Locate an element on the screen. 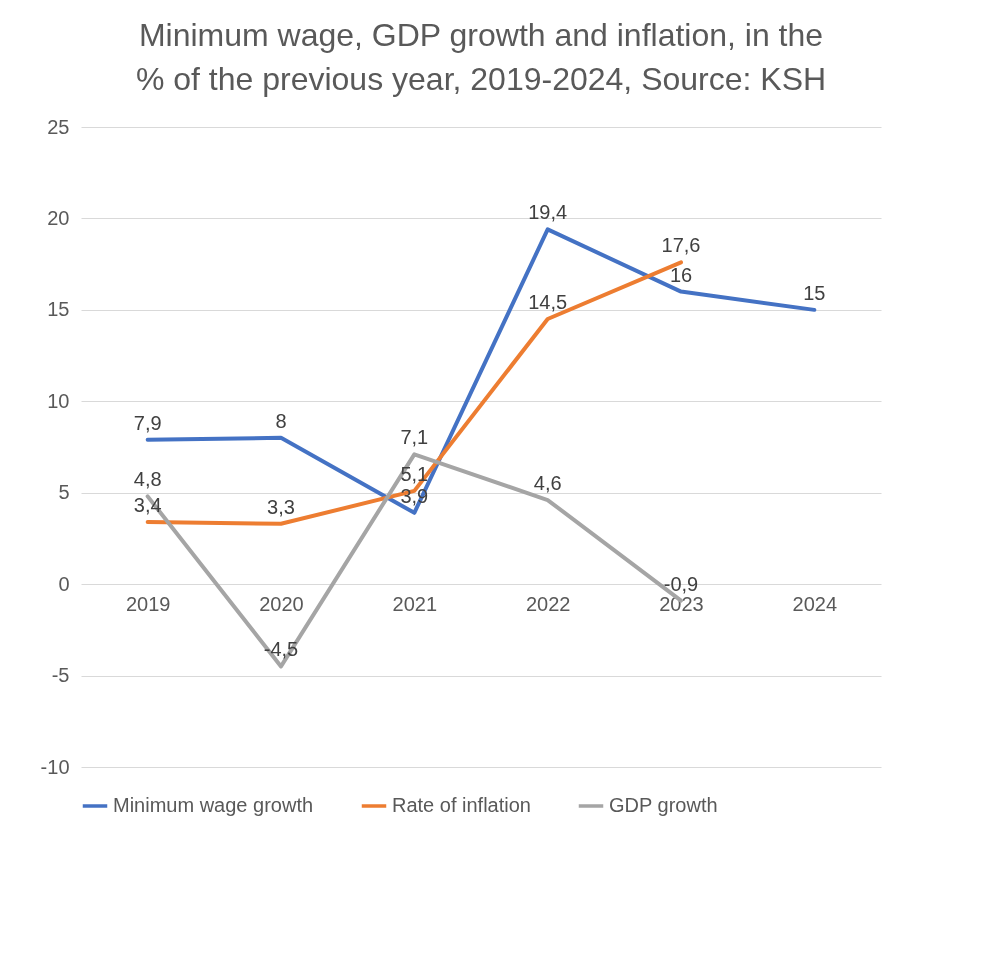 This screenshot has height=965, width=1005. legend-label: GDP growth is located at coordinates (663, 805).